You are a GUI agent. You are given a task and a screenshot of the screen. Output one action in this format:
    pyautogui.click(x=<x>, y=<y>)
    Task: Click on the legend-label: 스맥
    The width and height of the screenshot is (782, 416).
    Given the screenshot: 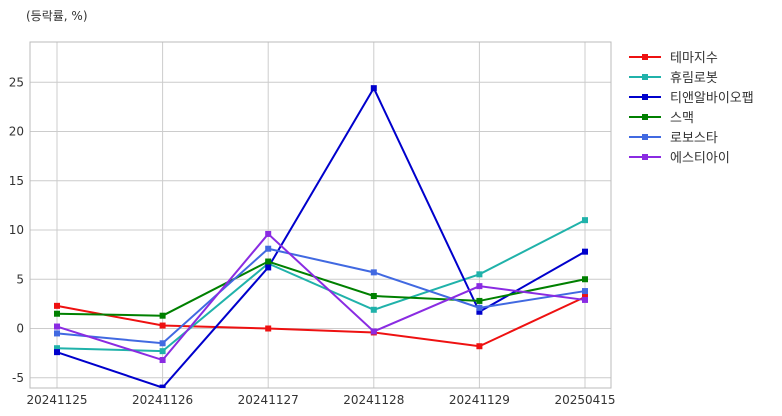 What is the action you would take?
    pyautogui.click(x=682, y=118)
    